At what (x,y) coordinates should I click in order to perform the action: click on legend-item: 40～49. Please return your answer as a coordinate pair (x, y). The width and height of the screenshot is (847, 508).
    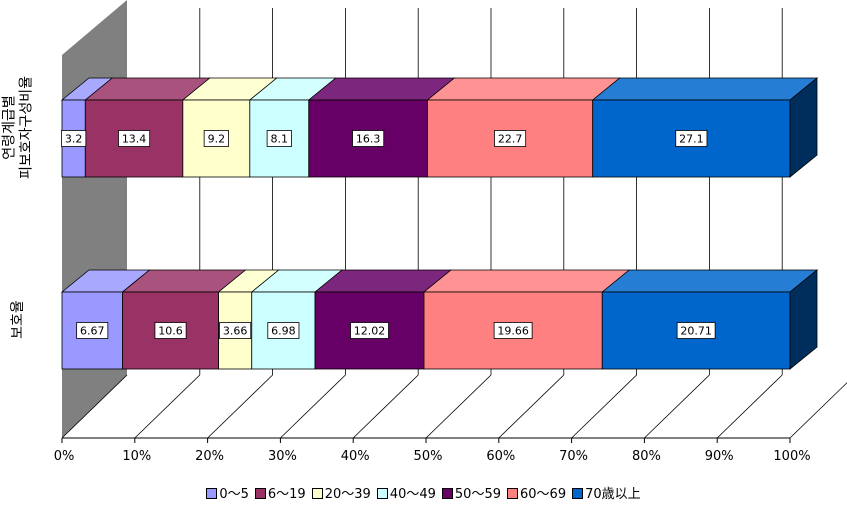
    Looking at the image, I should click on (406, 492).